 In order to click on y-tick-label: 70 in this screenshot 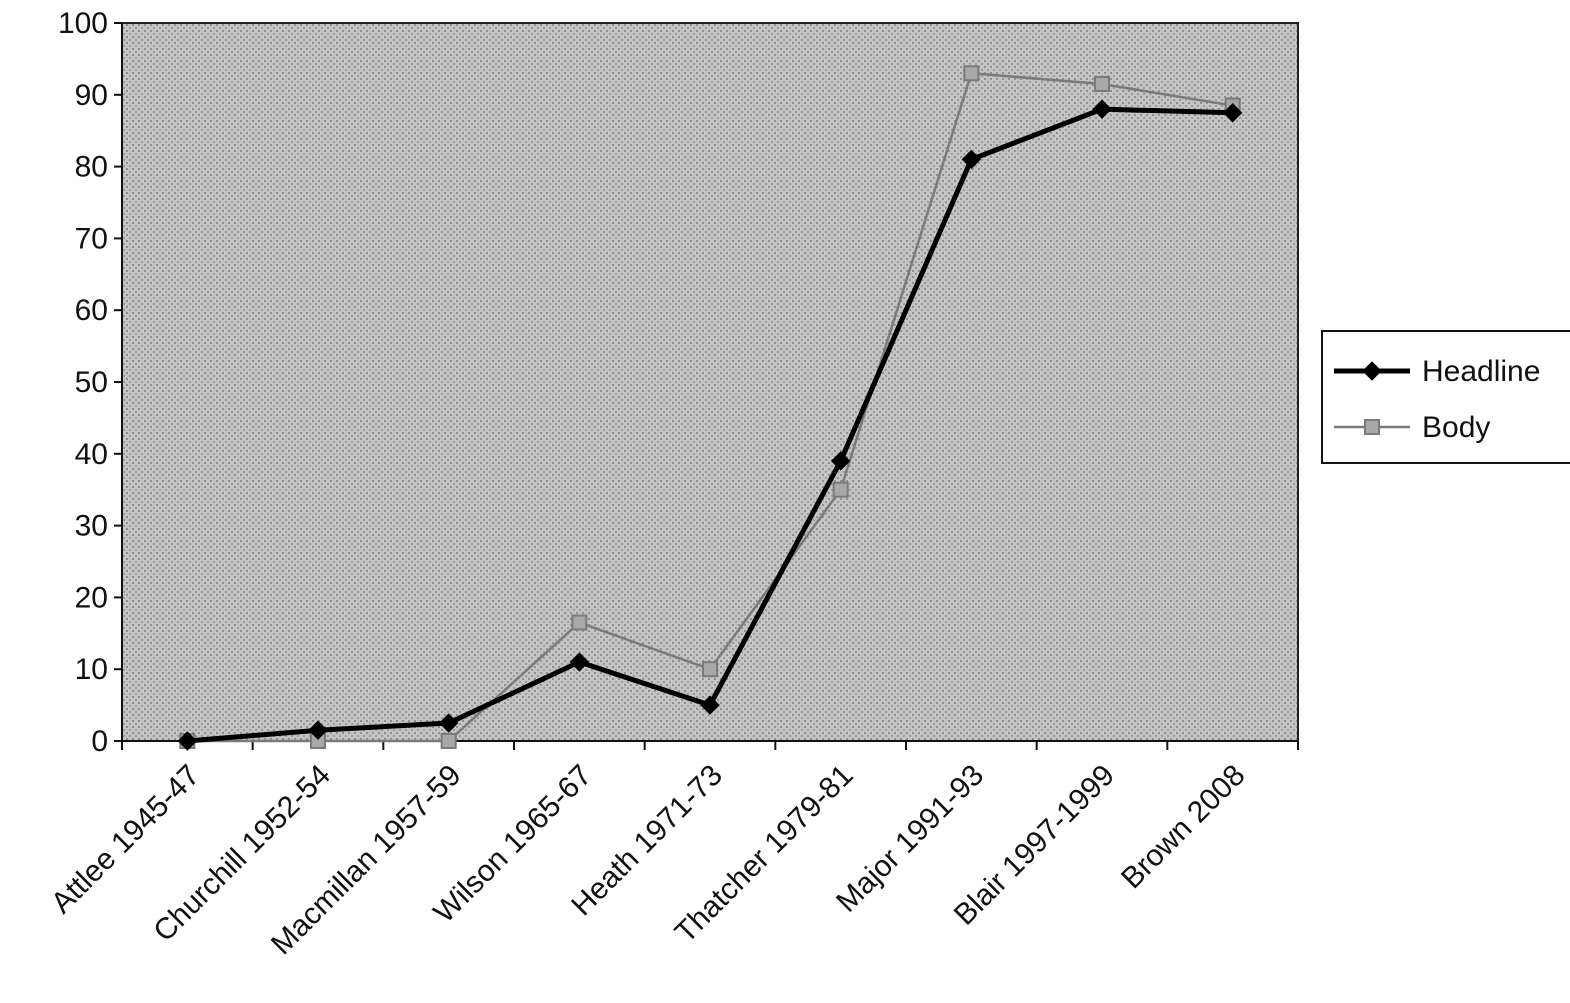, I will do `click(91, 238)`.